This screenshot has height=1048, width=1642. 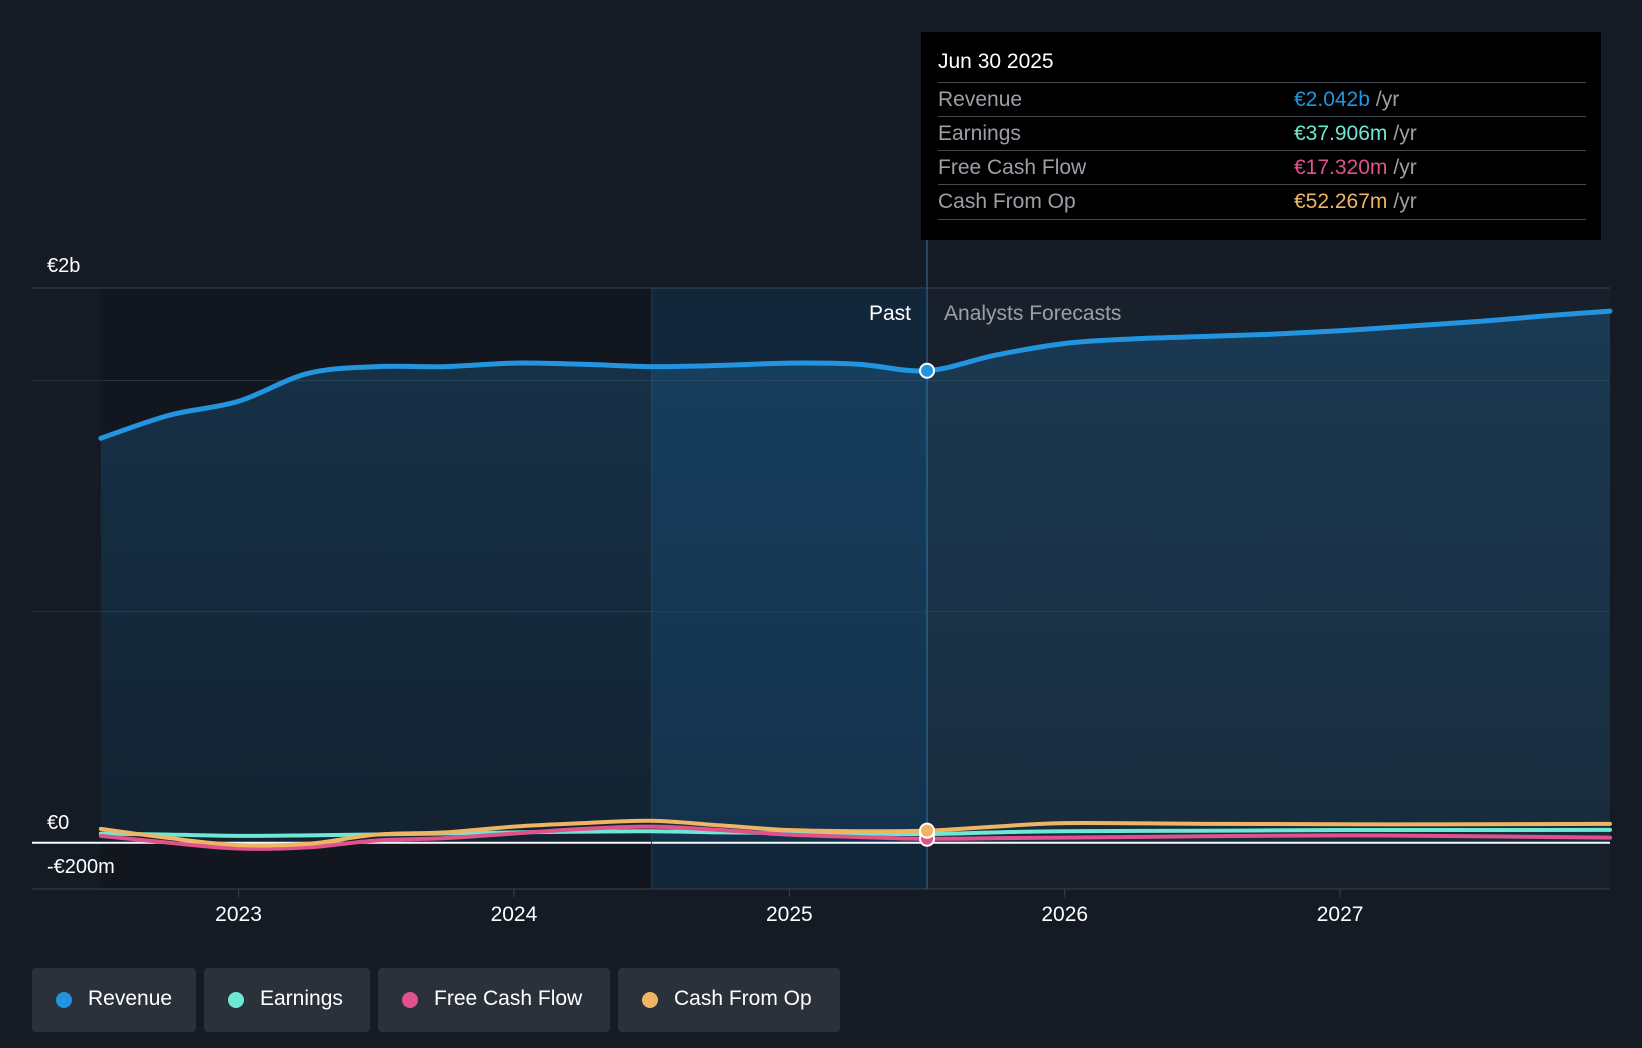 What do you see at coordinates (1262, 99) in the screenshot?
I see `tooltip-row-revenue: Revenue €2.042b/yr` at bounding box center [1262, 99].